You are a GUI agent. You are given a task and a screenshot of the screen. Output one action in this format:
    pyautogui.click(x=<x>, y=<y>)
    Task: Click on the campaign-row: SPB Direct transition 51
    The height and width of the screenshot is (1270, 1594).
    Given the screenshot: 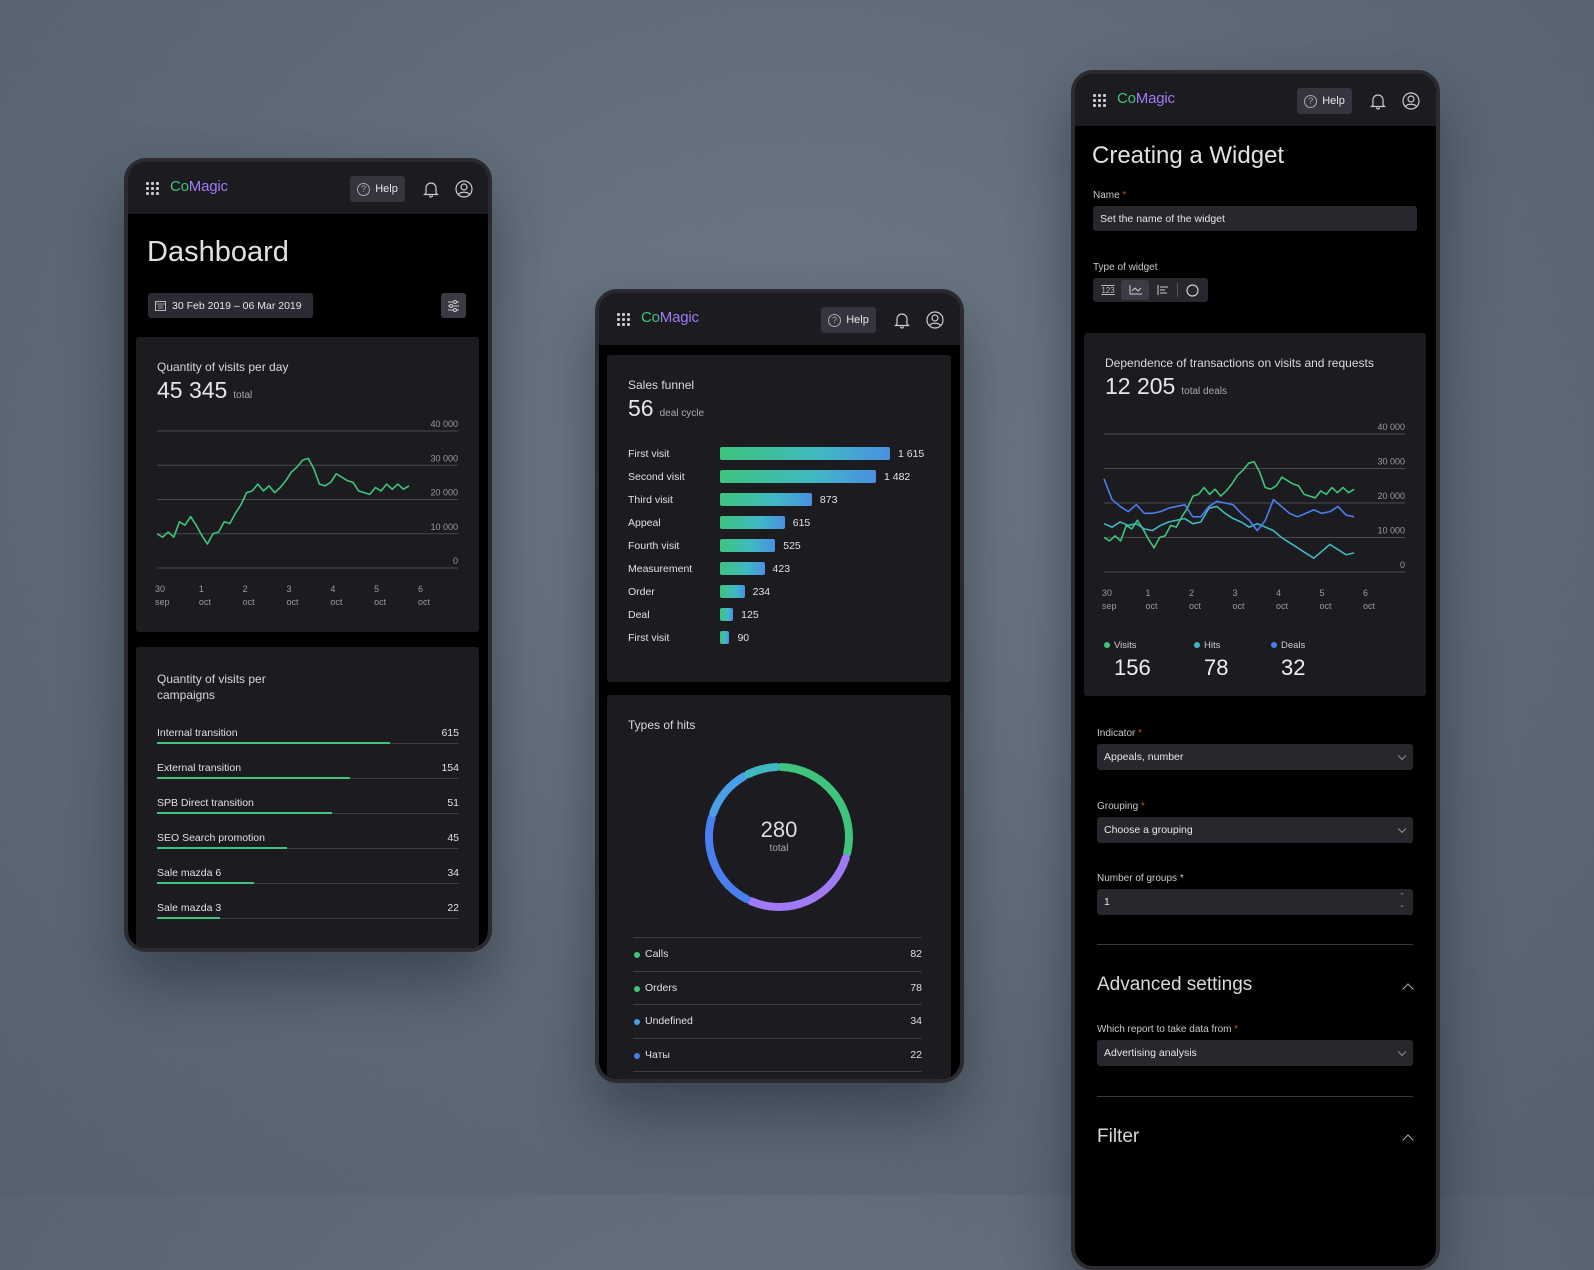 What is the action you would take?
    pyautogui.click(x=308, y=807)
    